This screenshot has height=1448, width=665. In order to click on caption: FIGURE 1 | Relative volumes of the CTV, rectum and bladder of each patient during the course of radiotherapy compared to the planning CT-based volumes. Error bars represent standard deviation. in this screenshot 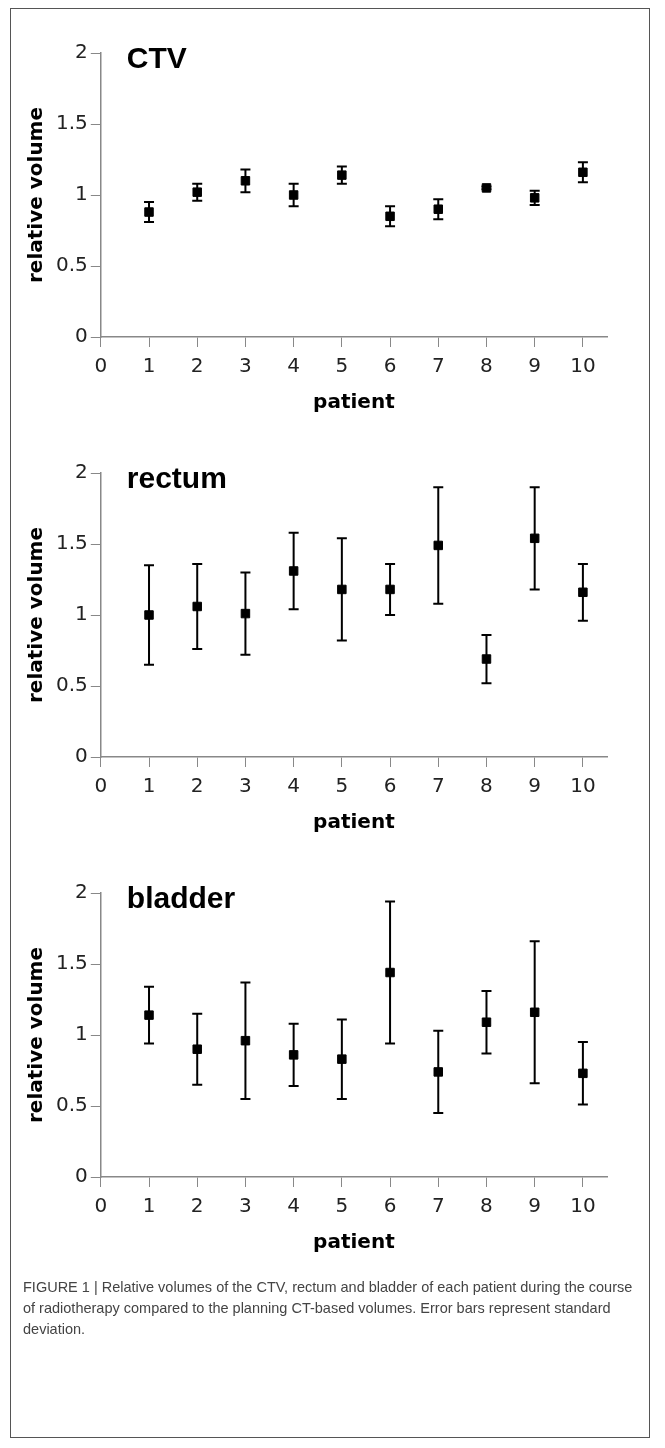, I will do `click(328, 1309)`.